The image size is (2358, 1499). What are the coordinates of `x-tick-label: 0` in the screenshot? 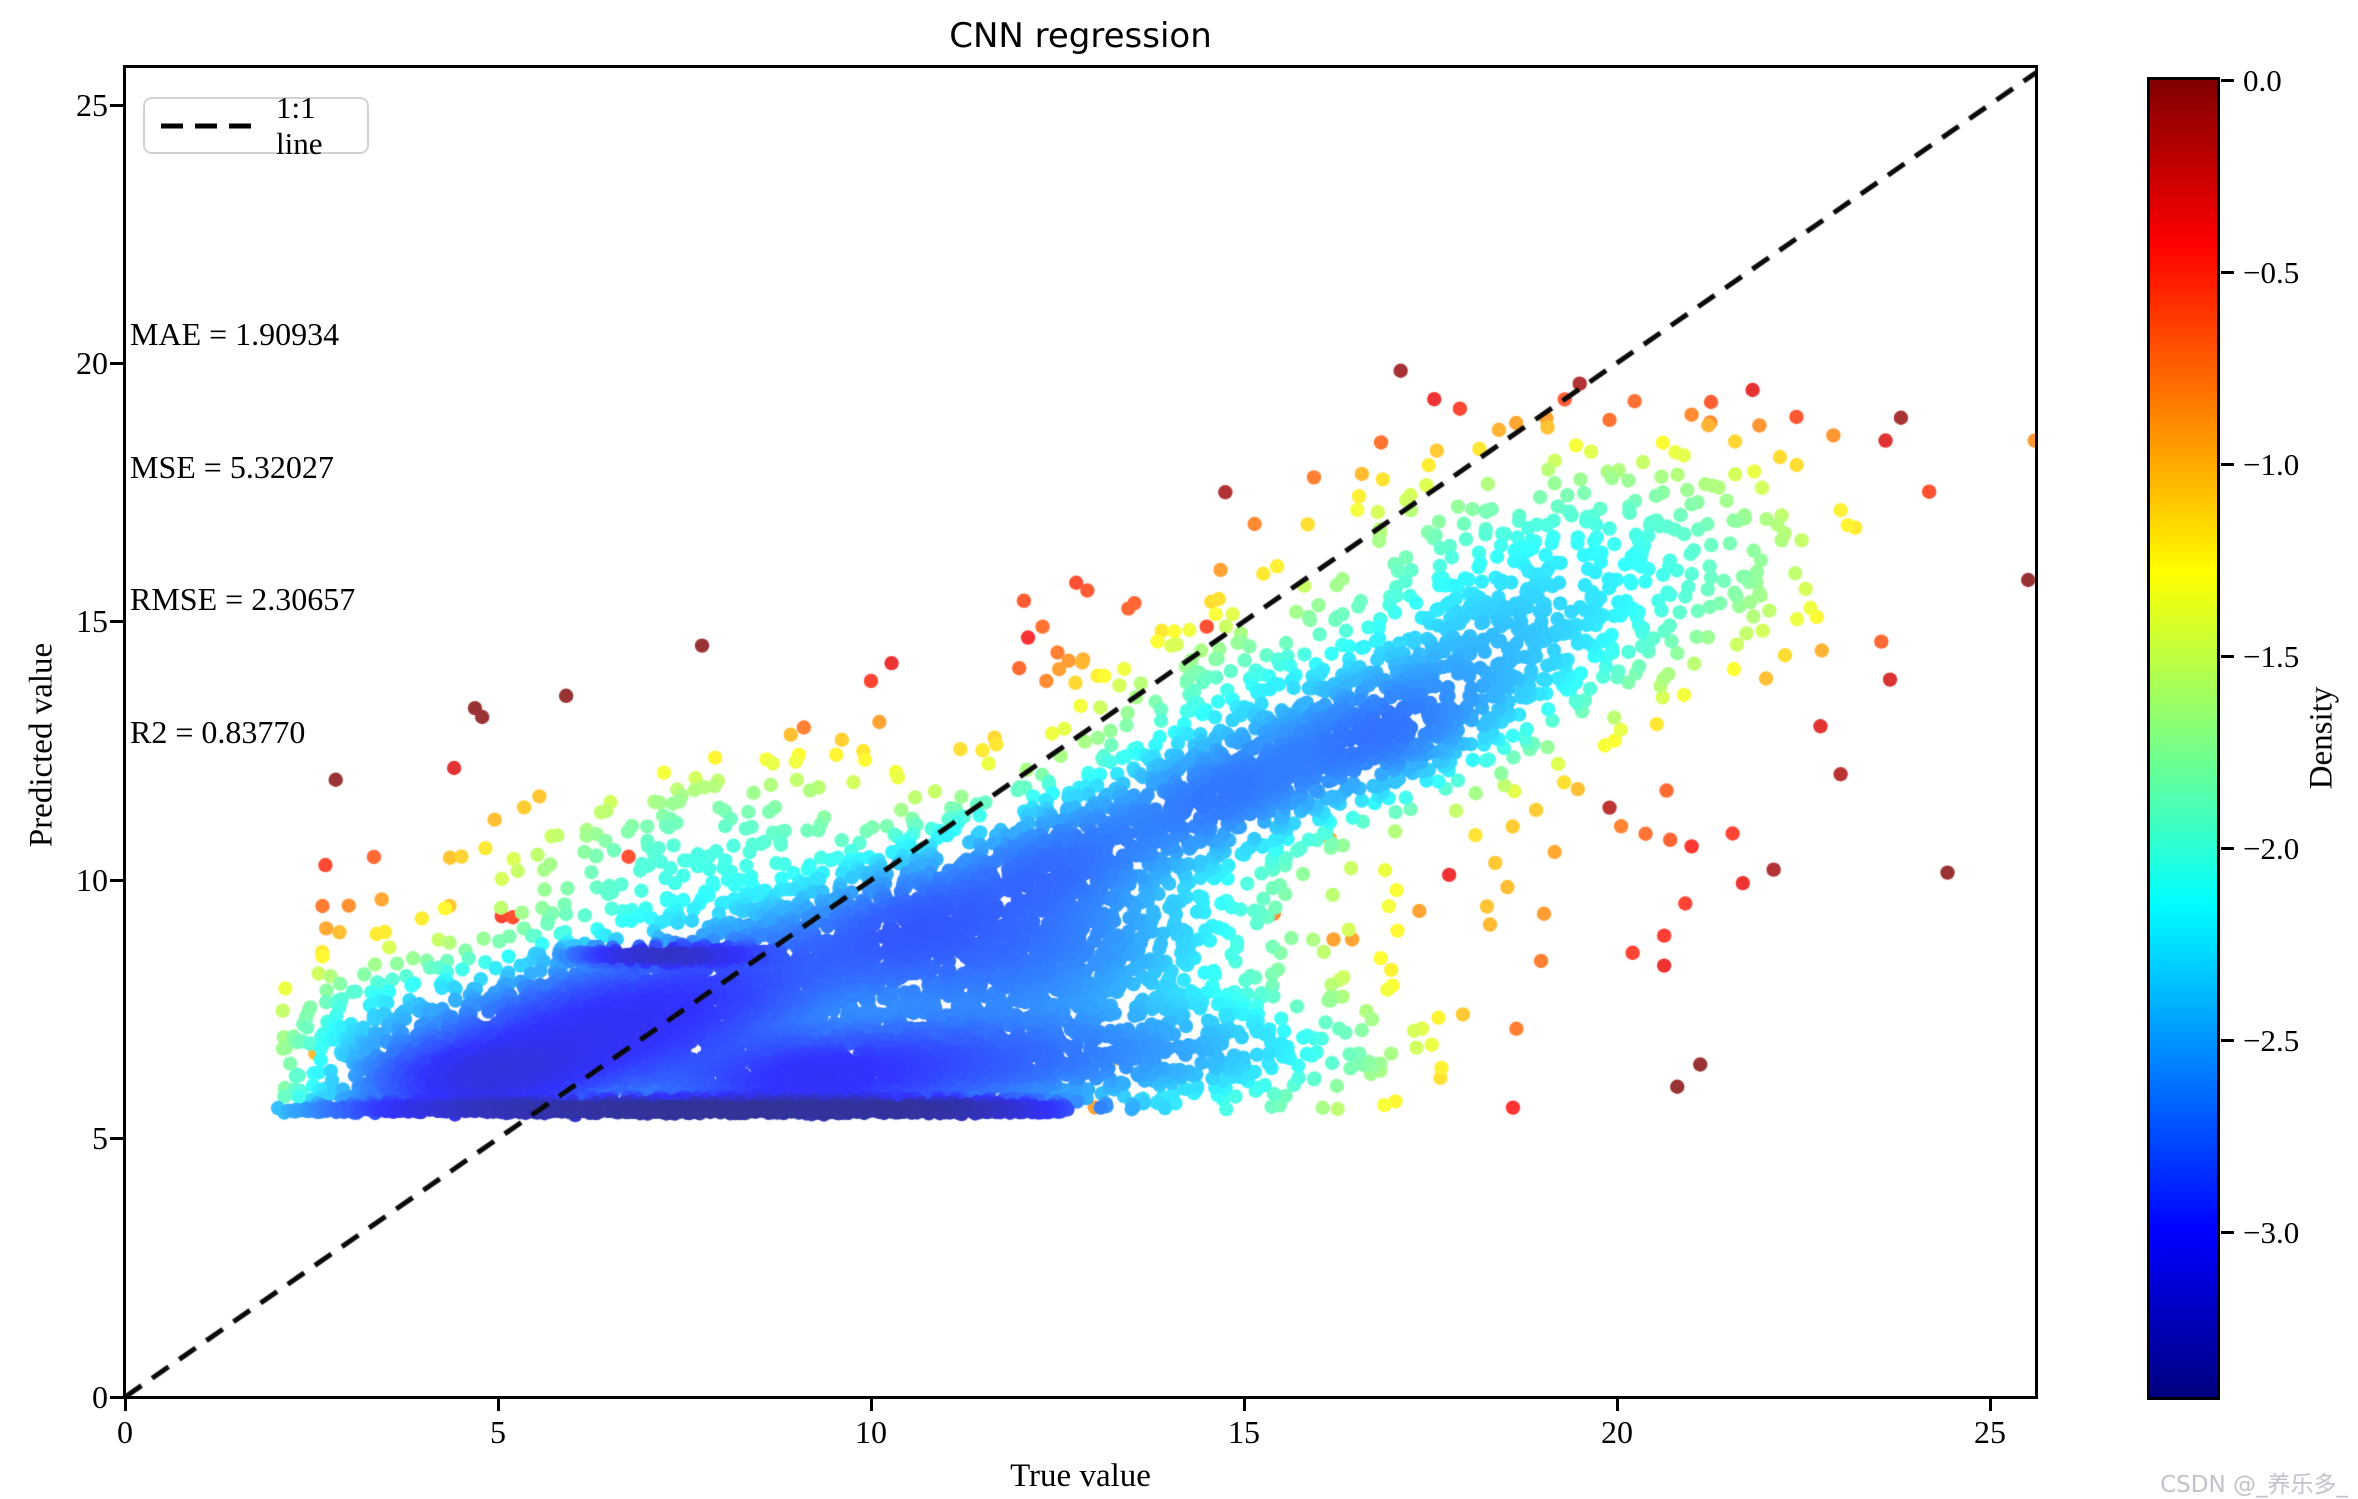 It's located at (125, 1432).